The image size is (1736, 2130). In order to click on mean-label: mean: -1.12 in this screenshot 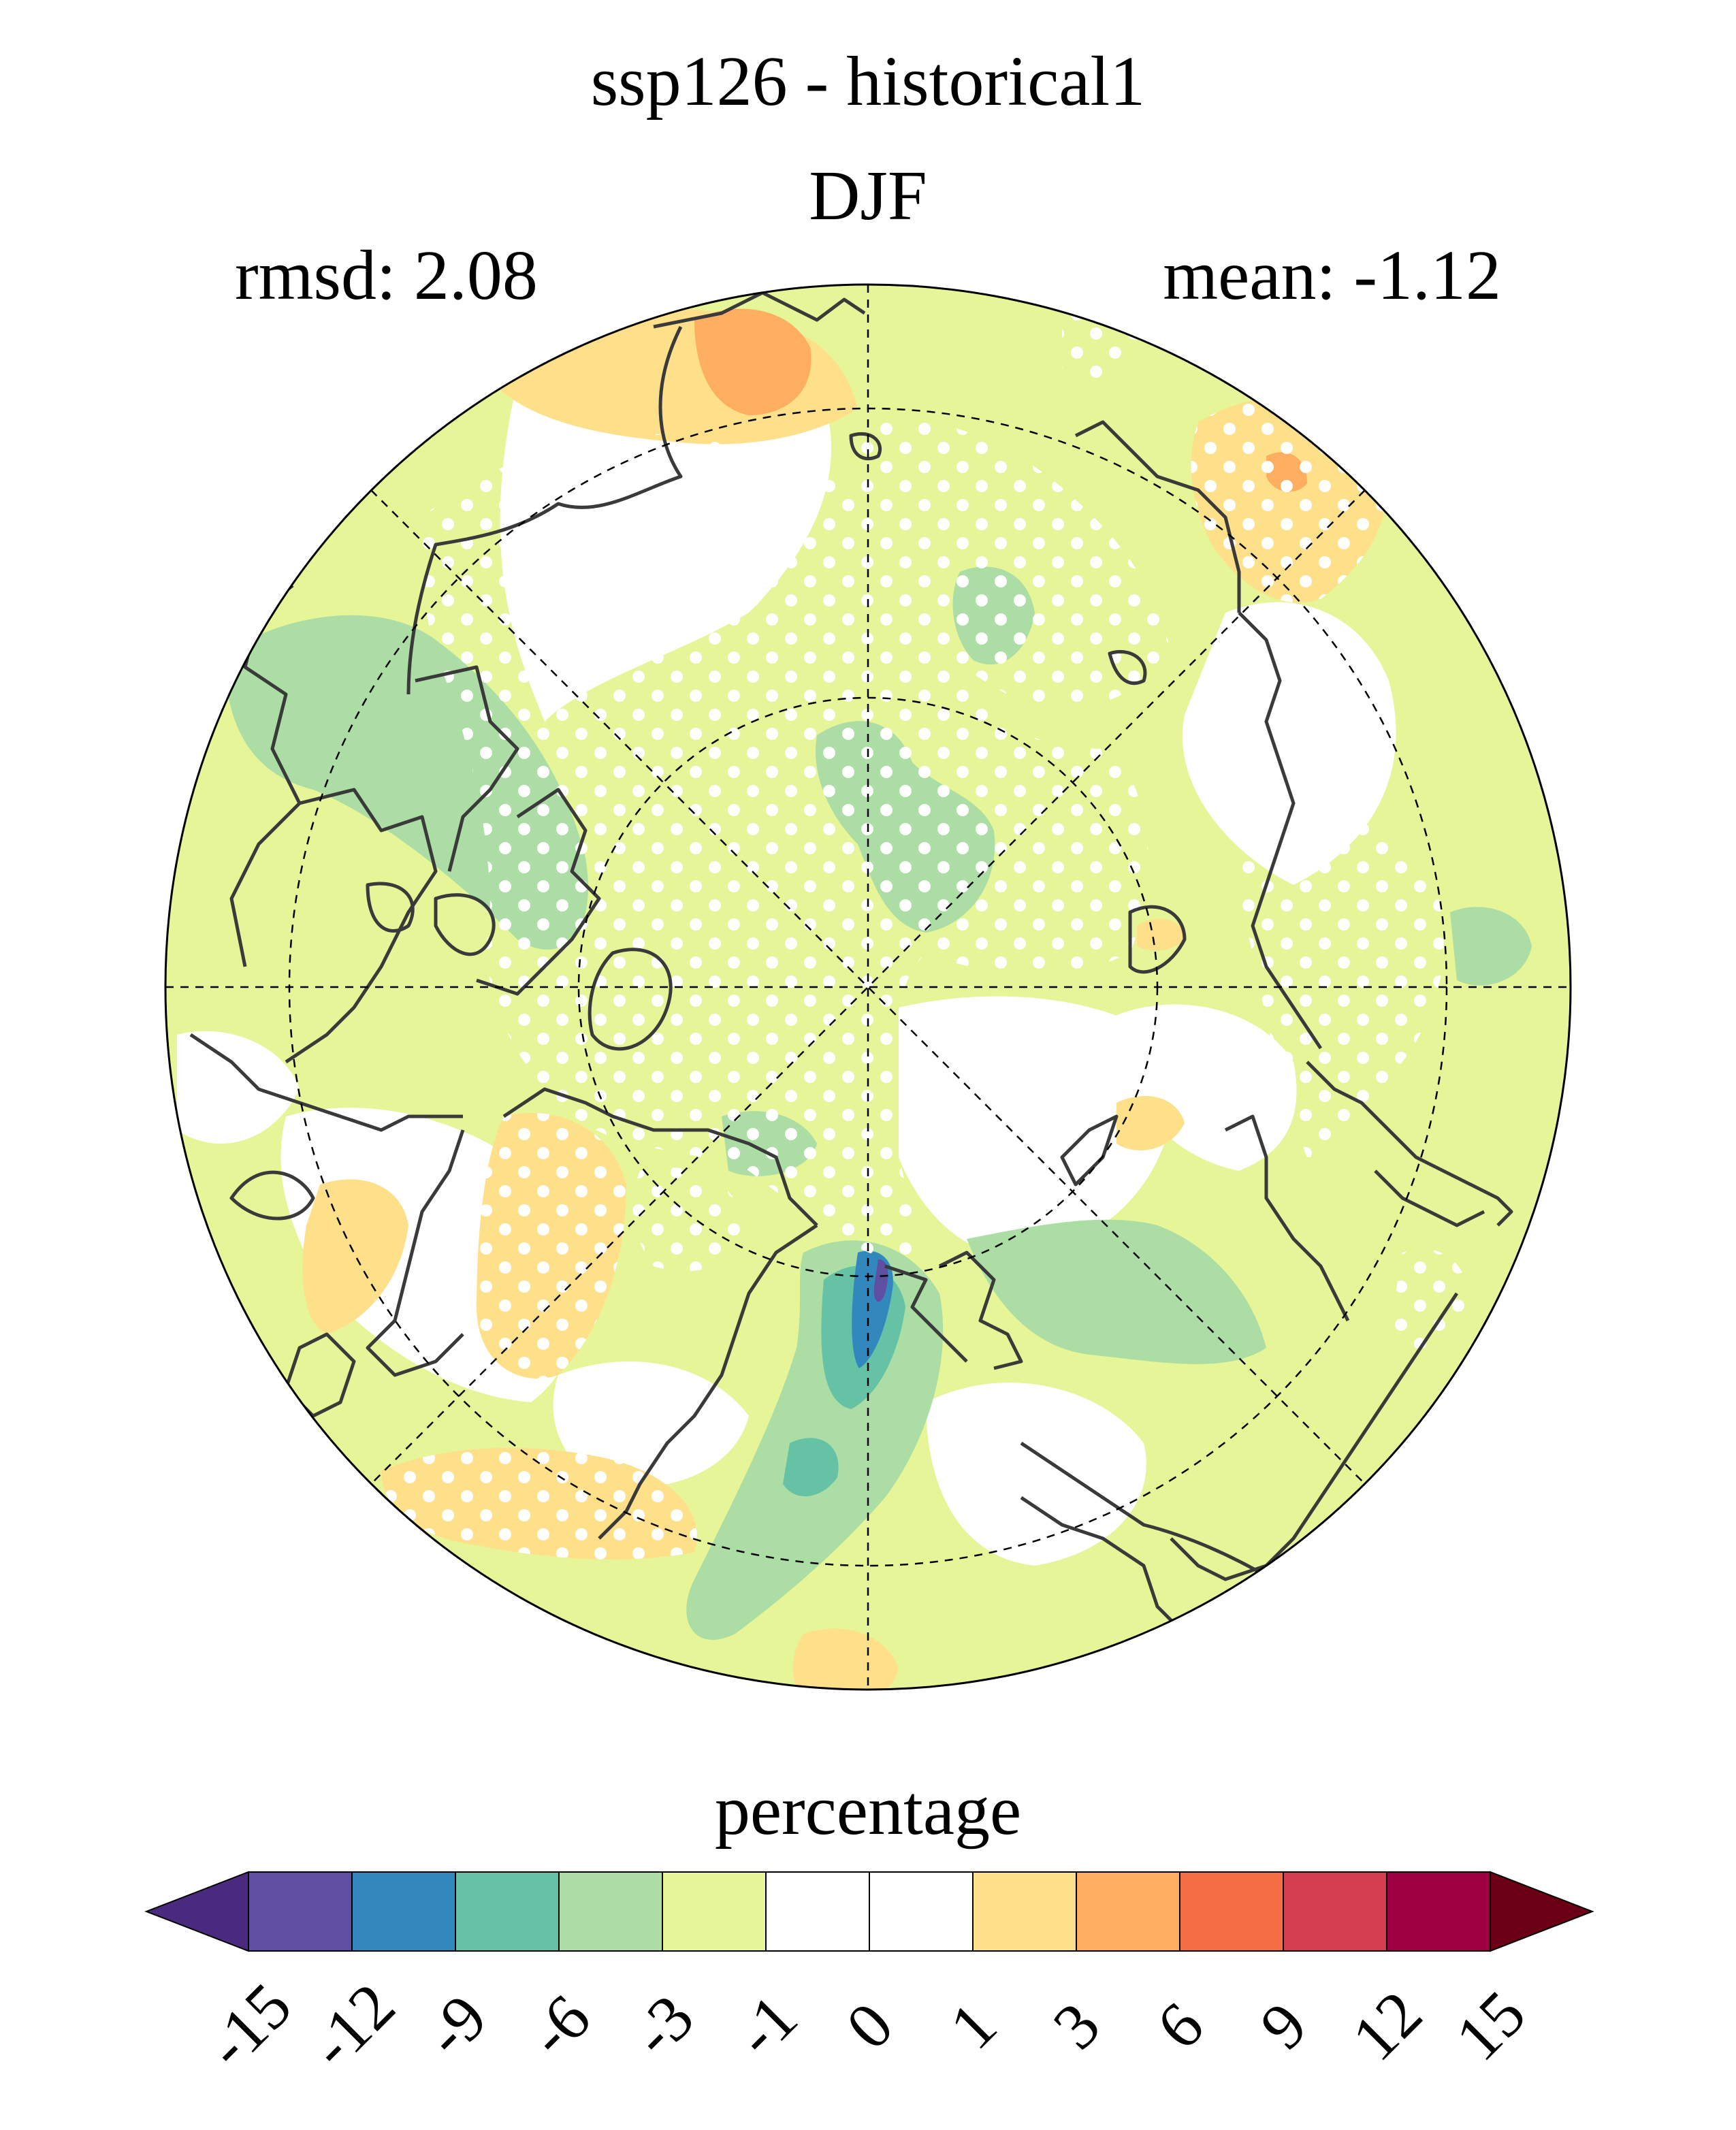, I will do `click(1332, 275)`.